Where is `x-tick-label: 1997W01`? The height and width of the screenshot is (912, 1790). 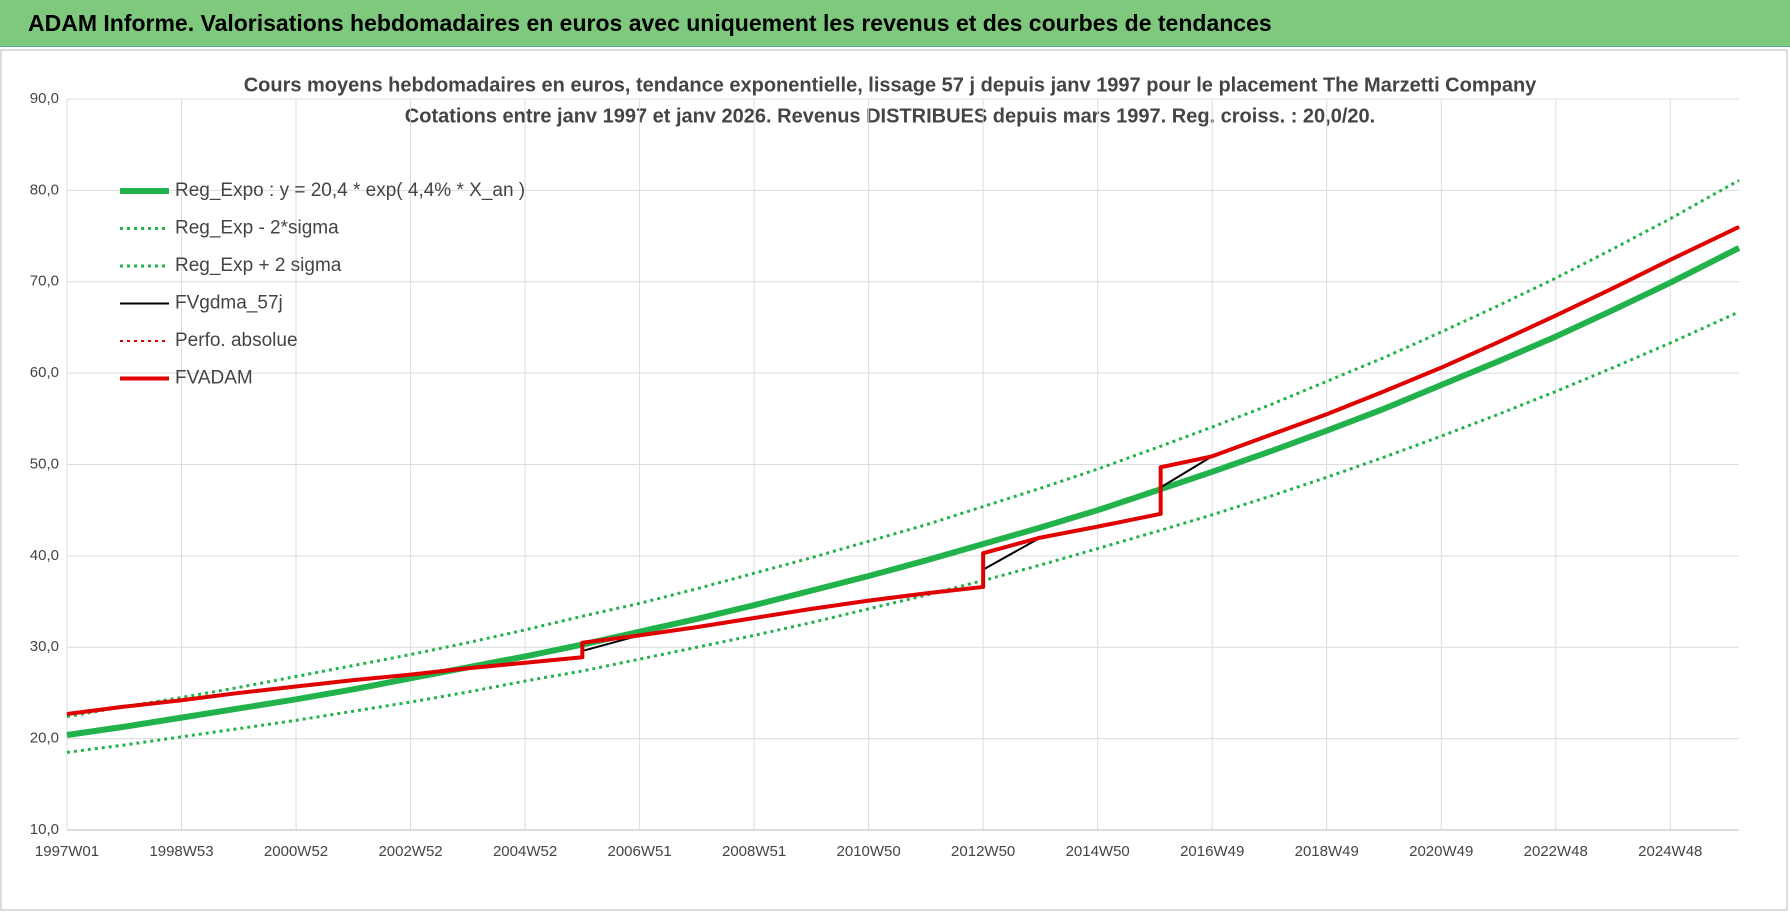
x-tick-label: 1997W01 is located at coordinates (67, 851).